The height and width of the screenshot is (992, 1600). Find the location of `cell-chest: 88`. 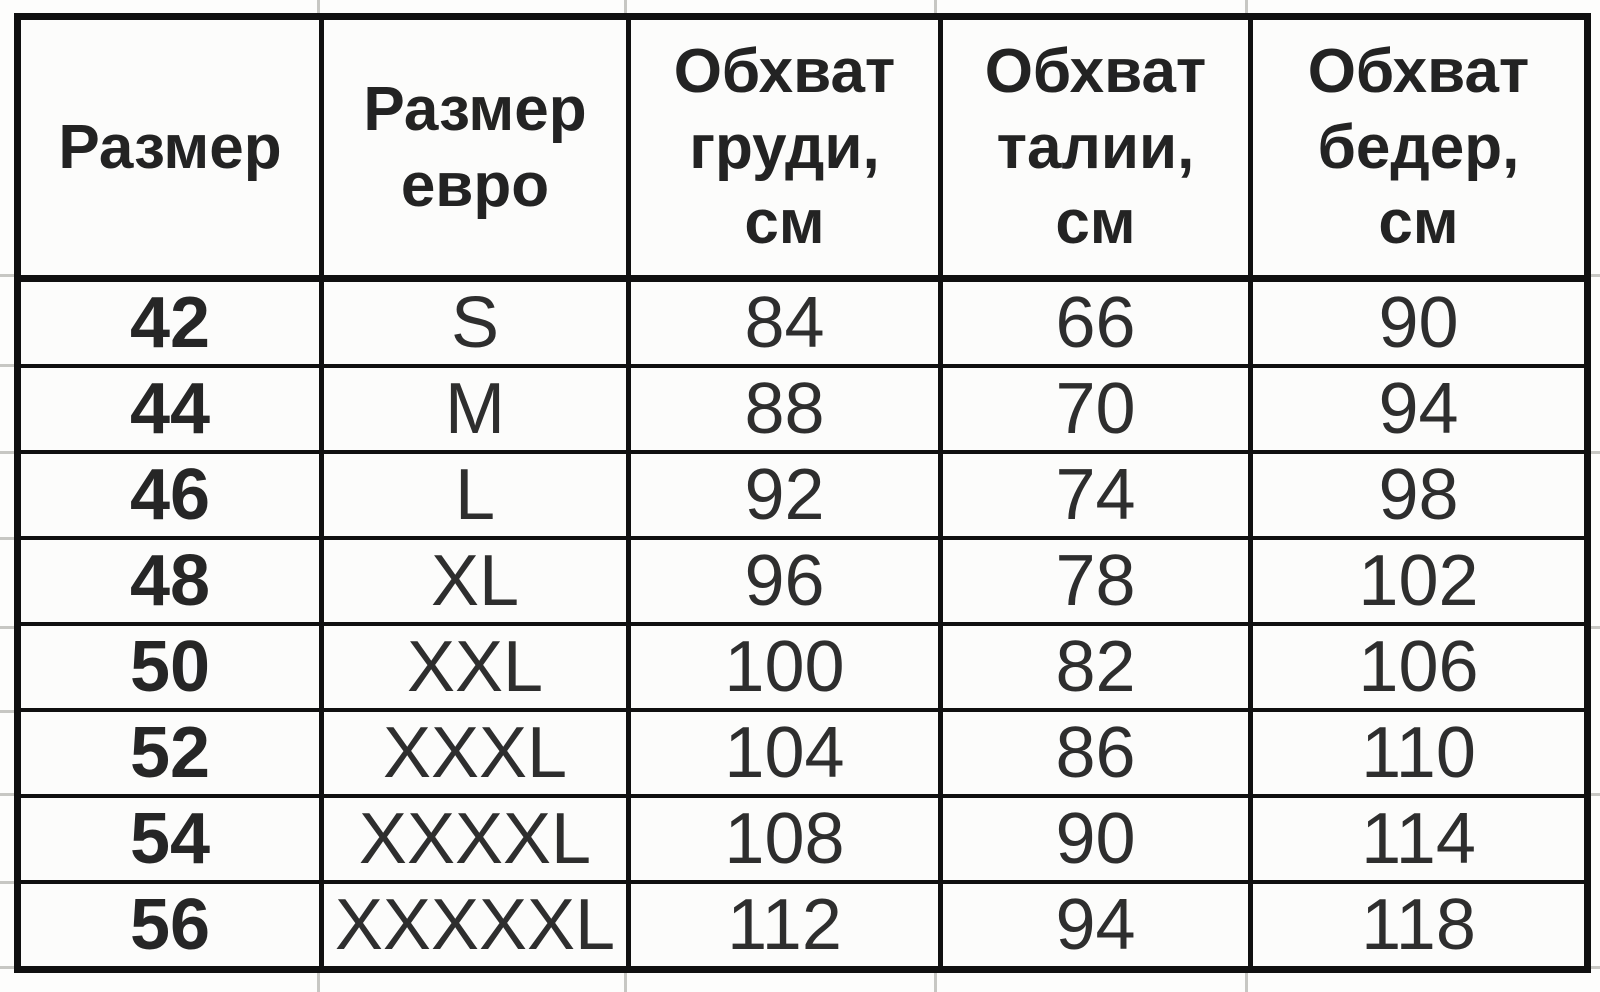

cell-chest: 88 is located at coordinates (784, 409).